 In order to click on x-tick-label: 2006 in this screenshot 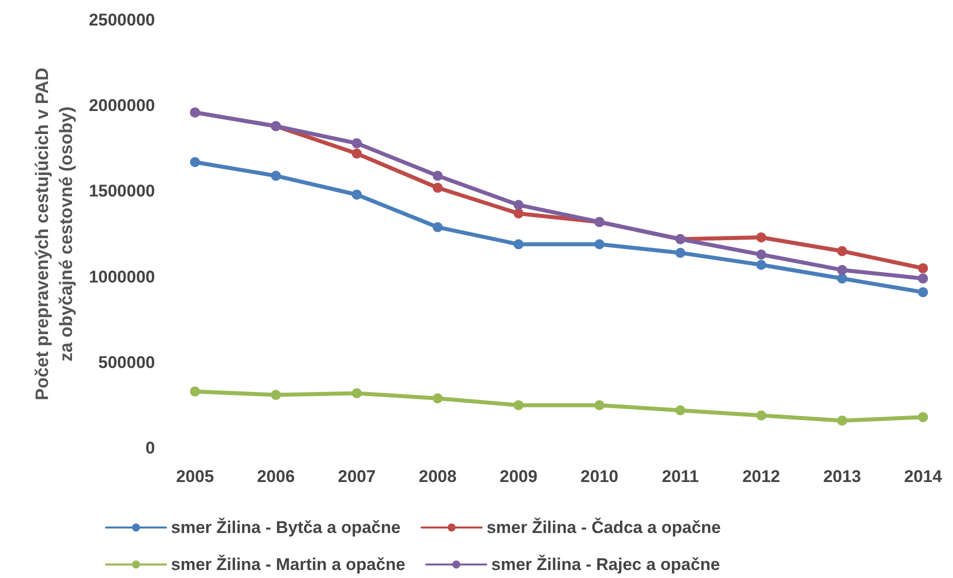, I will do `click(275, 476)`.